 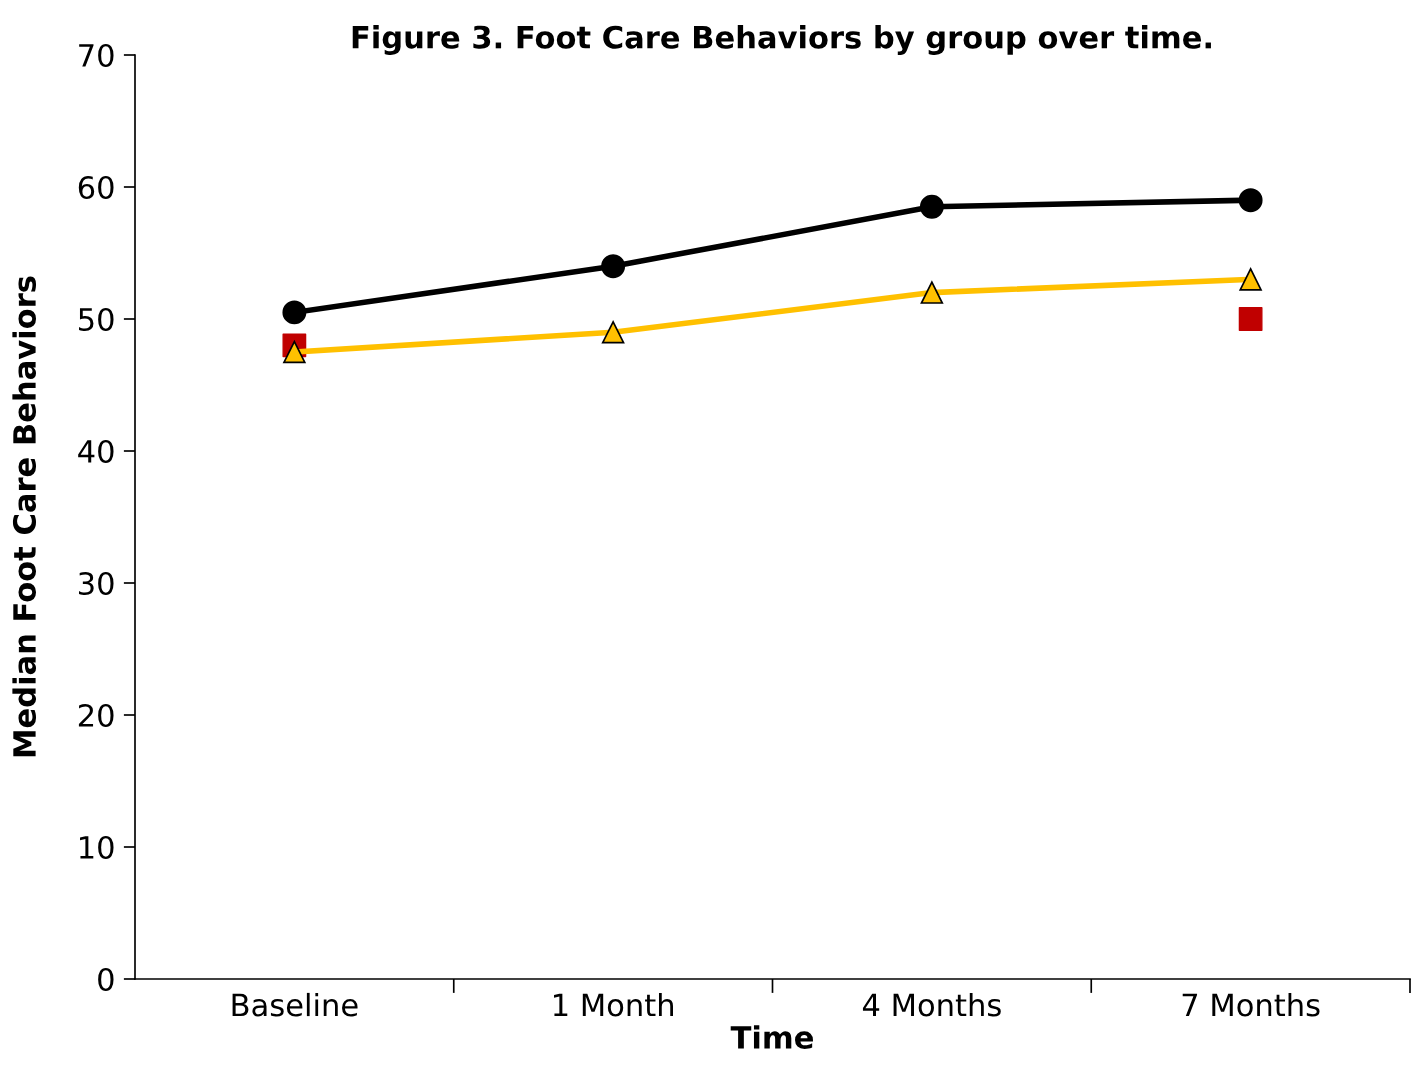 I want to click on y-tick-label: 60, so click(x=96, y=187).